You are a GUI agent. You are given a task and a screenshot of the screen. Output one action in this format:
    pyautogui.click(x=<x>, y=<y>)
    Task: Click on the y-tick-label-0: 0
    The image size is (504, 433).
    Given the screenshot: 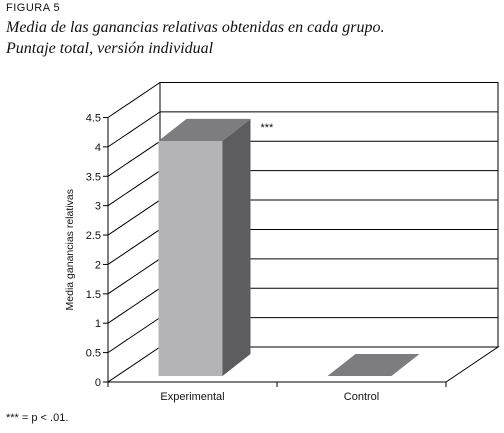 What is the action you would take?
    pyautogui.click(x=98, y=383)
    